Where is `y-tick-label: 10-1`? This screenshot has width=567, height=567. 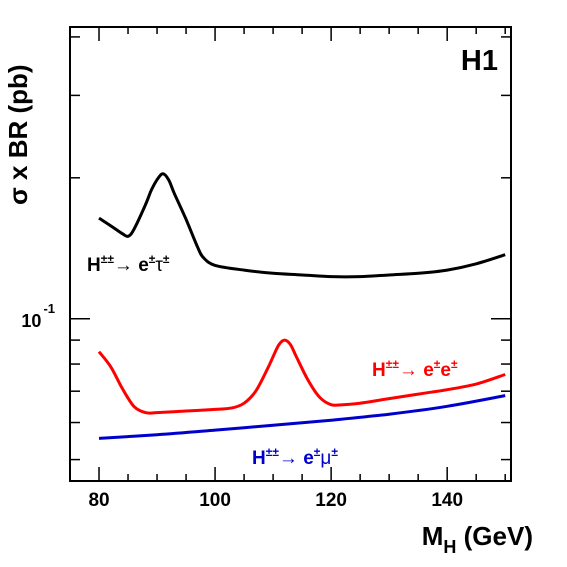 y-tick-label: 10-1 is located at coordinates (38, 316).